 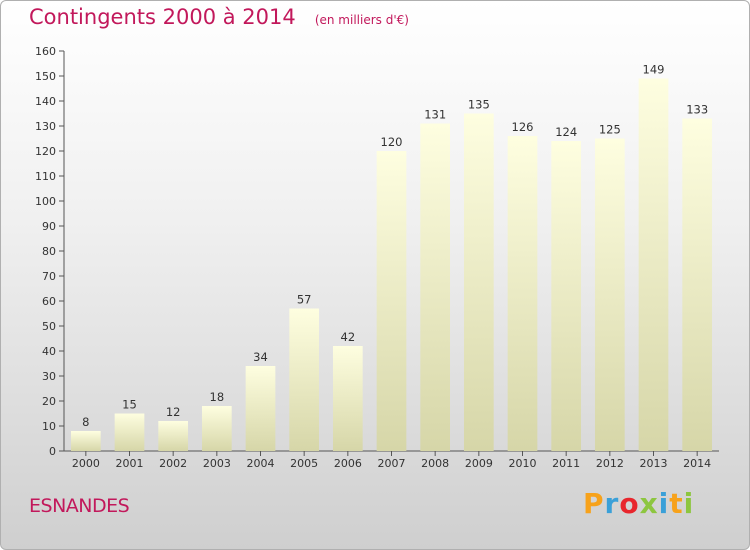 I want to click on y-tick-label: 20, so click(x=49, y=401).